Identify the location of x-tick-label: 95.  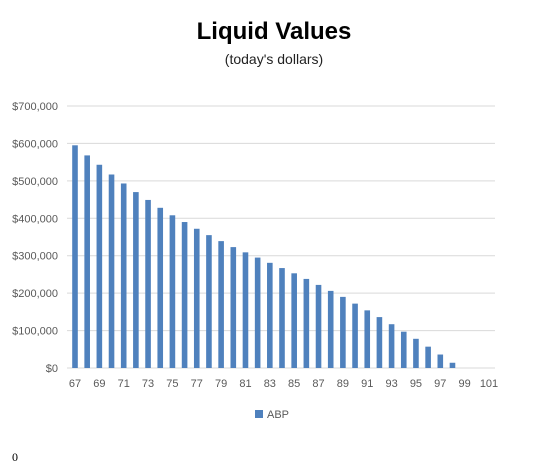
(416, 384).